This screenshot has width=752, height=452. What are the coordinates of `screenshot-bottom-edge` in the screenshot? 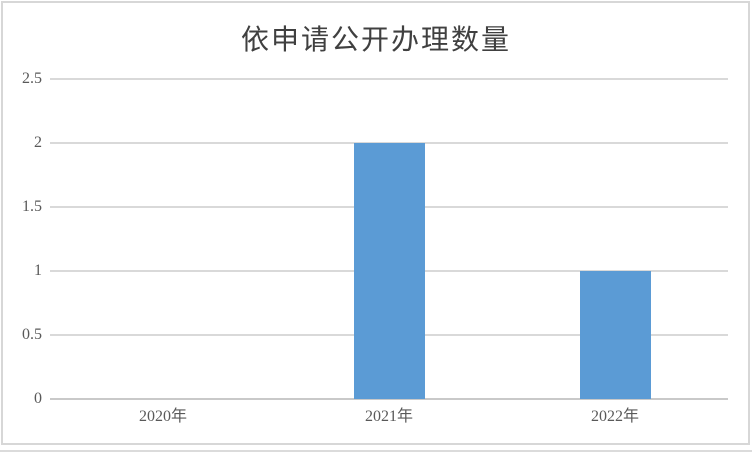 It's located at (376, 451).